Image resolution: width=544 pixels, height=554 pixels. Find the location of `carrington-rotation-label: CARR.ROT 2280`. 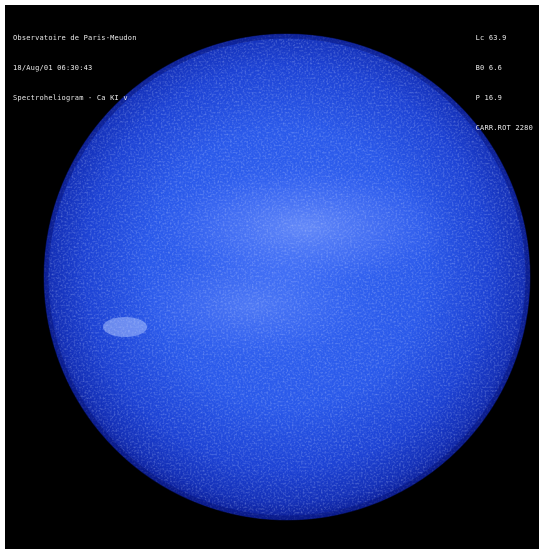

carrington-rotation-label: CARR.ROT 2280 is located at coordinates (504, 128).